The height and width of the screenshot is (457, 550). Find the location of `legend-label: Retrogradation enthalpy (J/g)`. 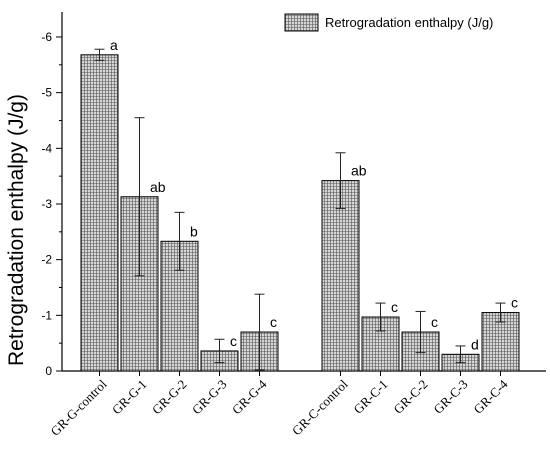

legend-label: Retrogradation enthalpy (J/g) is located at coordinates (409, 22).